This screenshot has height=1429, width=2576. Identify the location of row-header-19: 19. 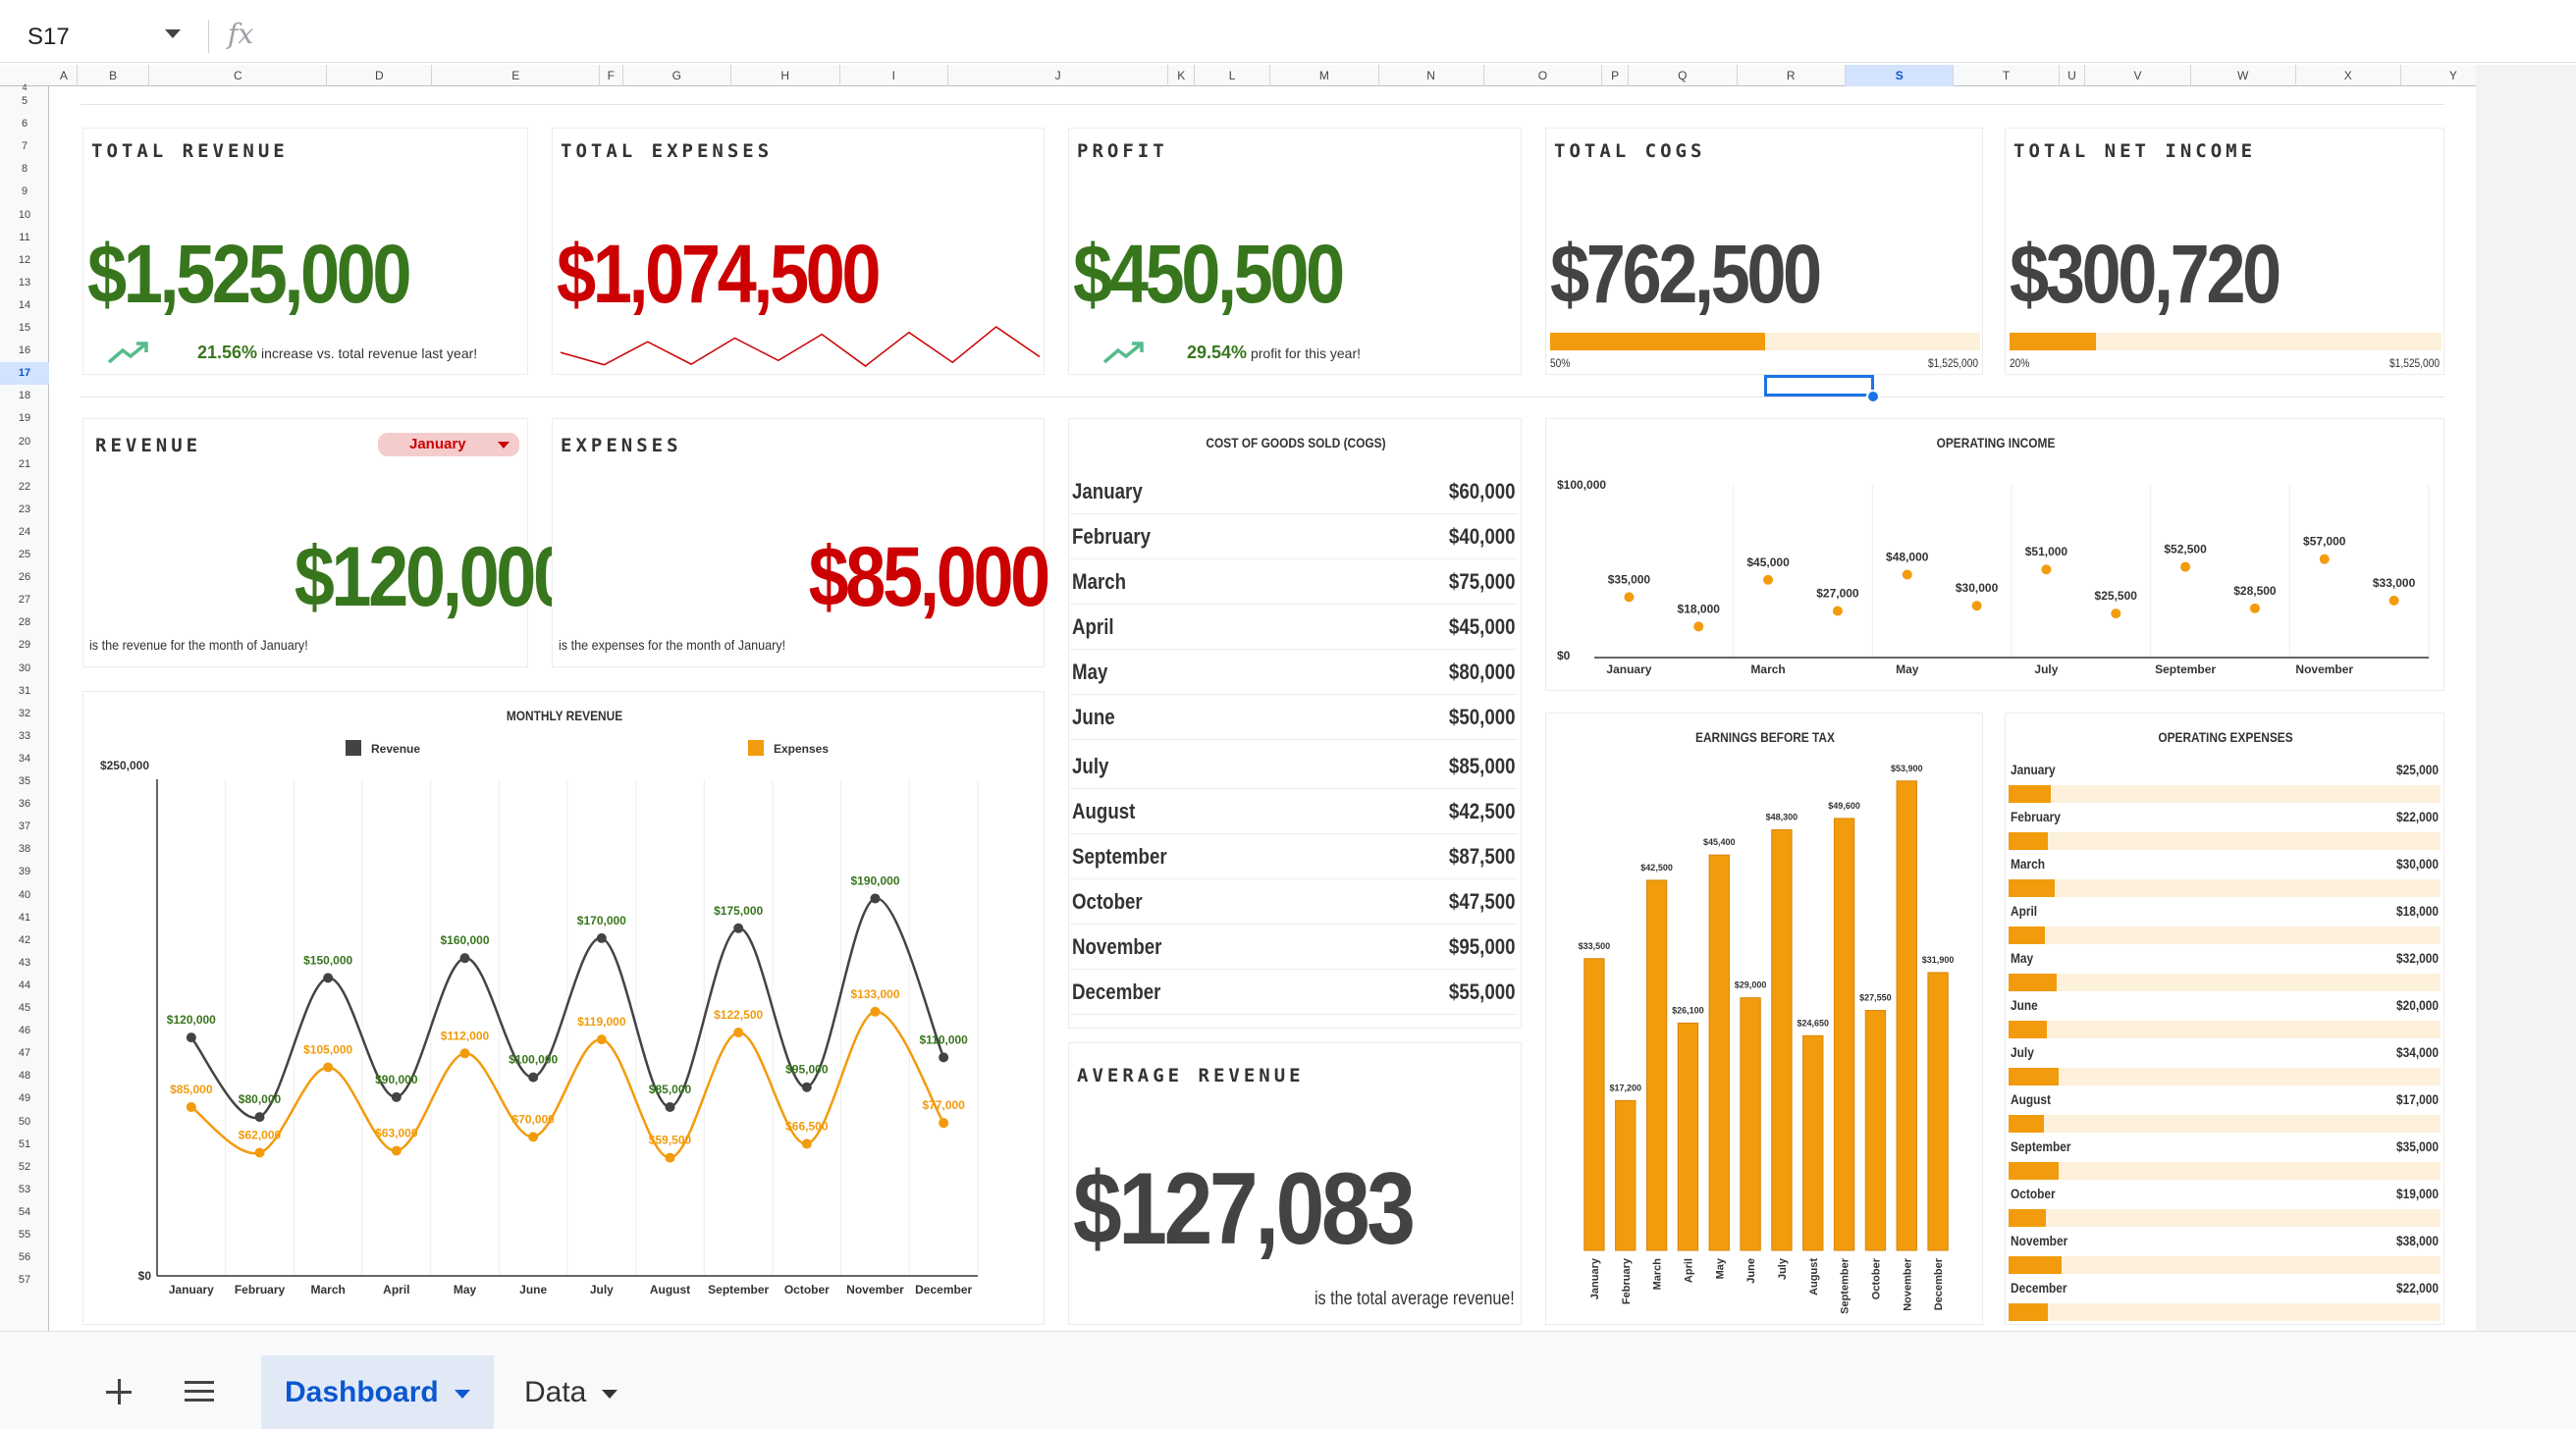
(24, 418).